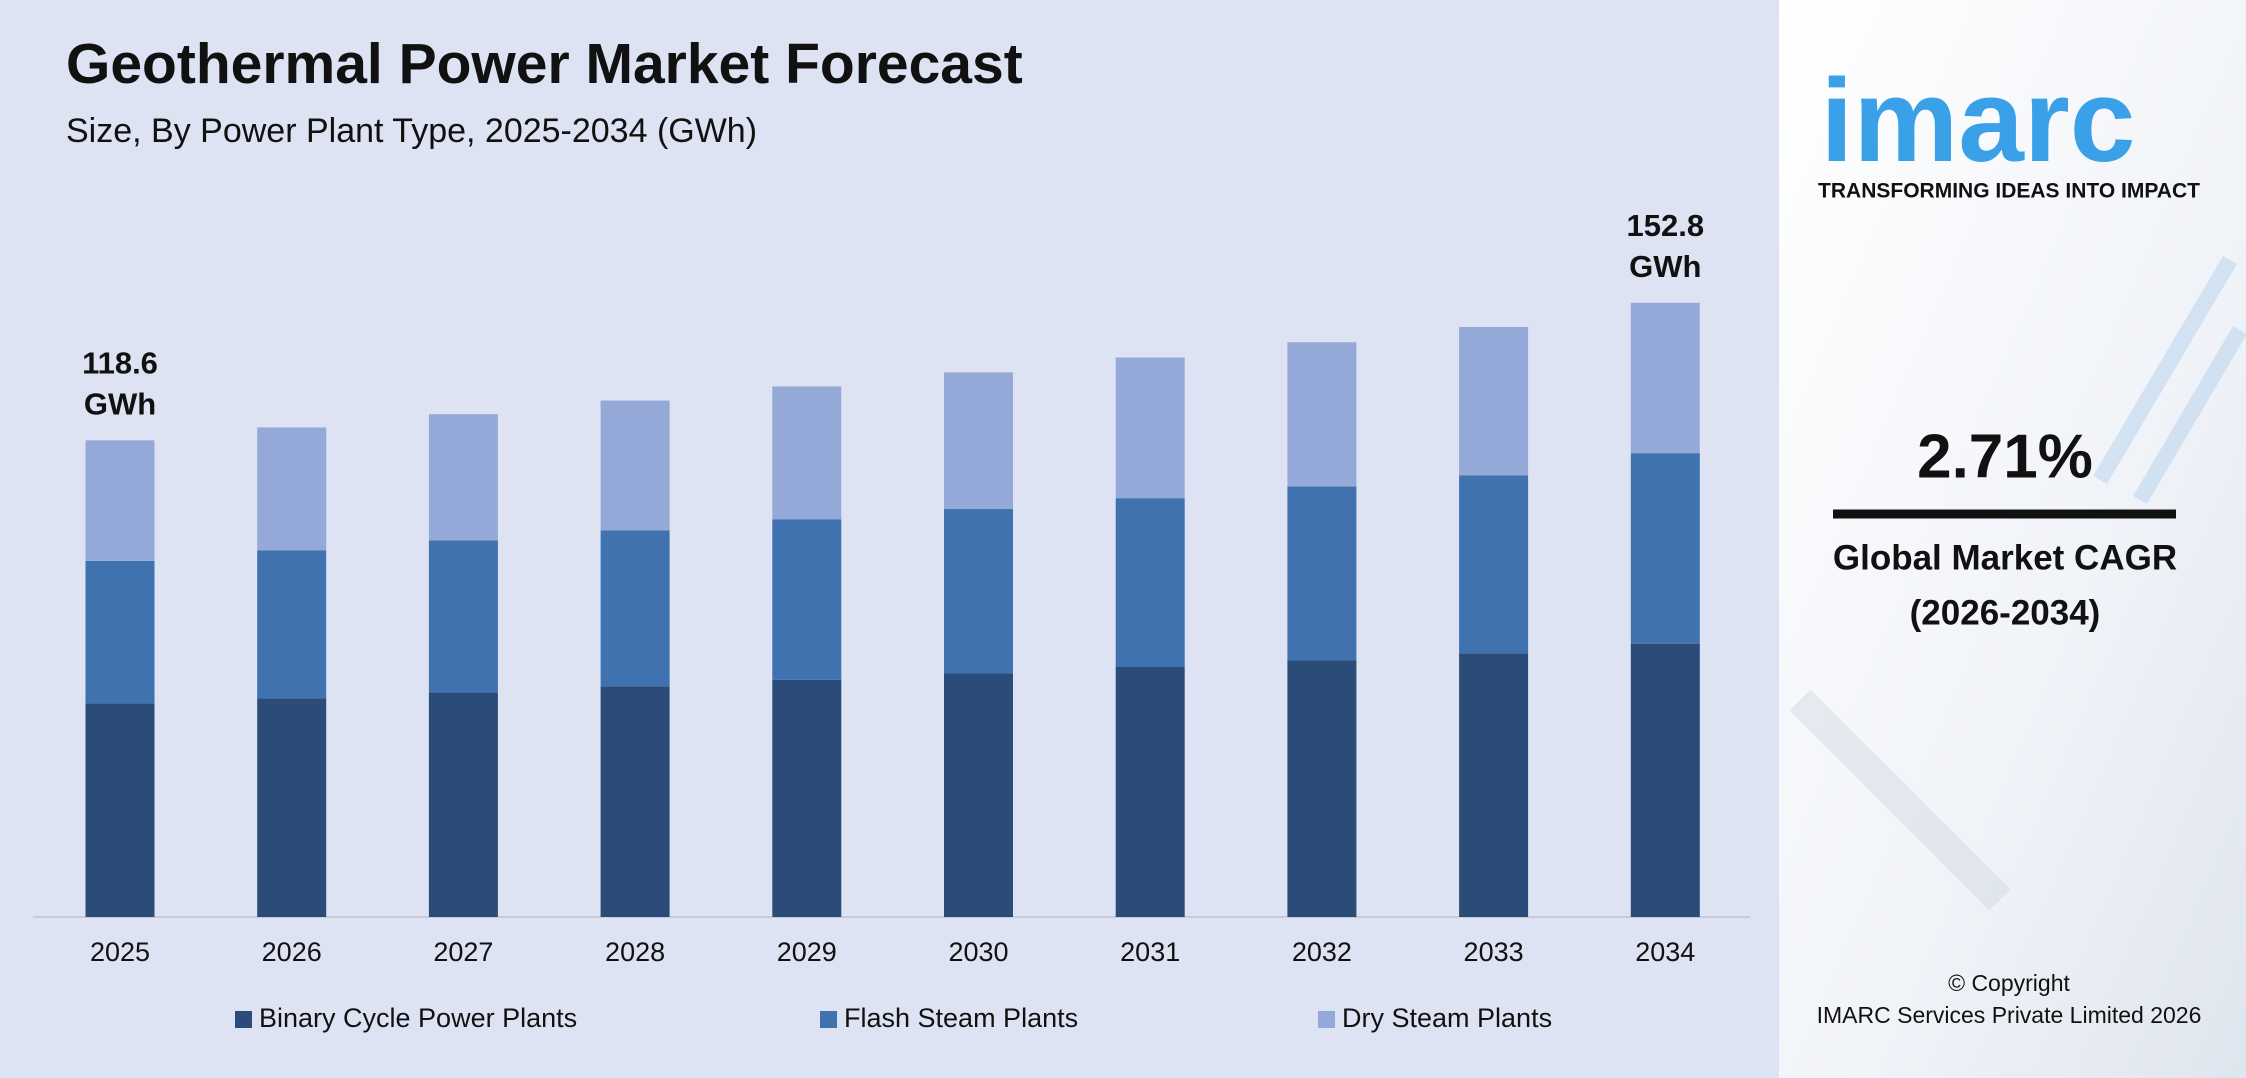  Describe the element at coordinates (463, 952) in the screenshot. I see `x-tick-label: 2027` at that location.